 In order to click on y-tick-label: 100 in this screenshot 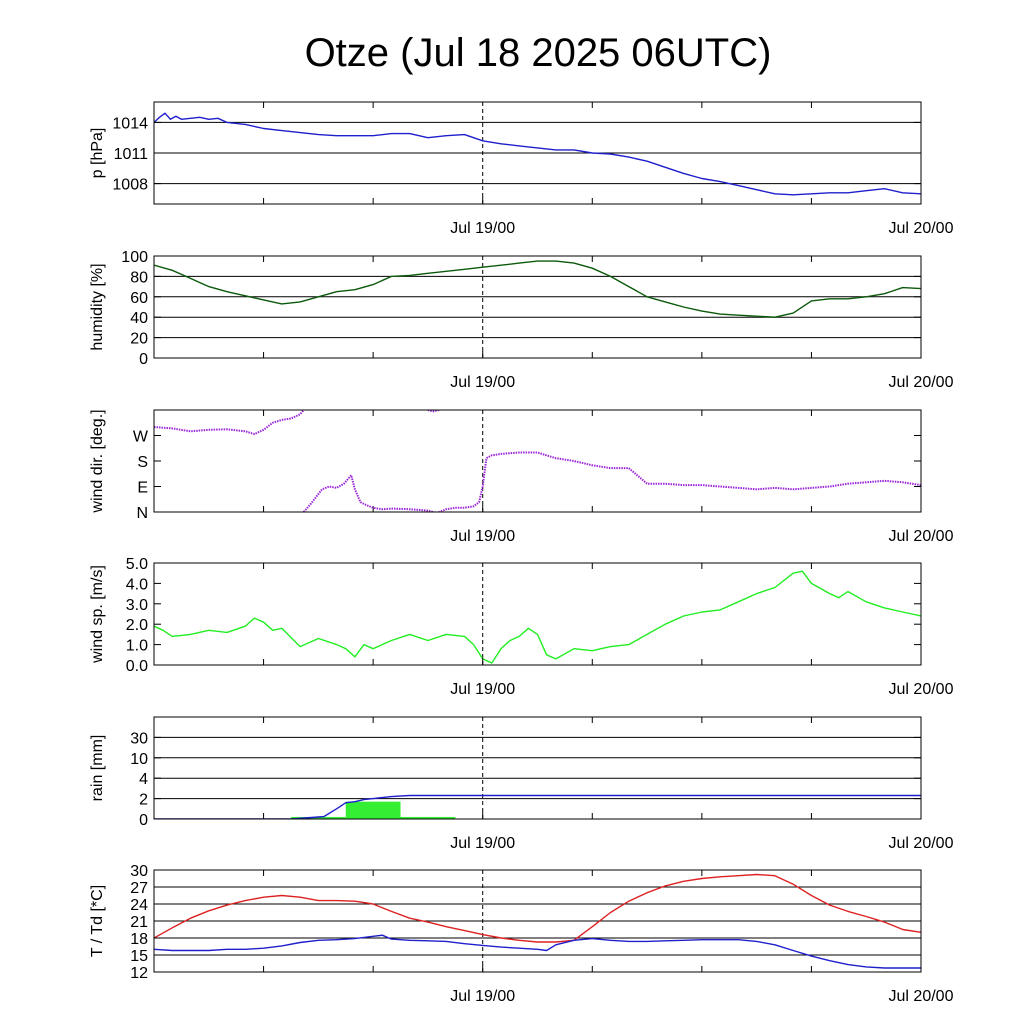, I will do `click(134, 257)`.